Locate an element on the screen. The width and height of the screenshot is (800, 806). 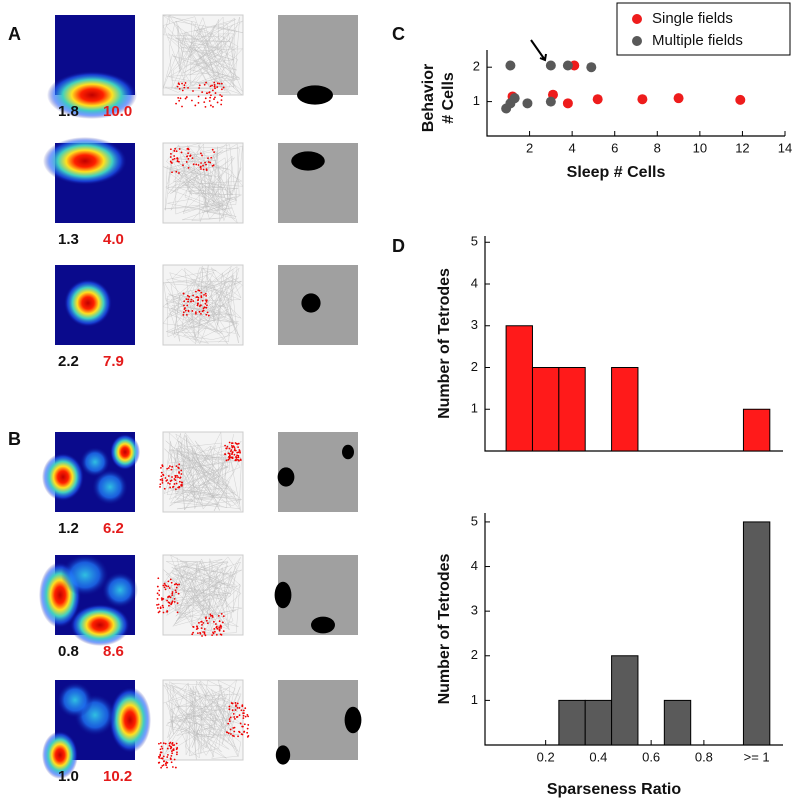
x-axis-label: Sleep # Cells is located at coordinates (616, 172).